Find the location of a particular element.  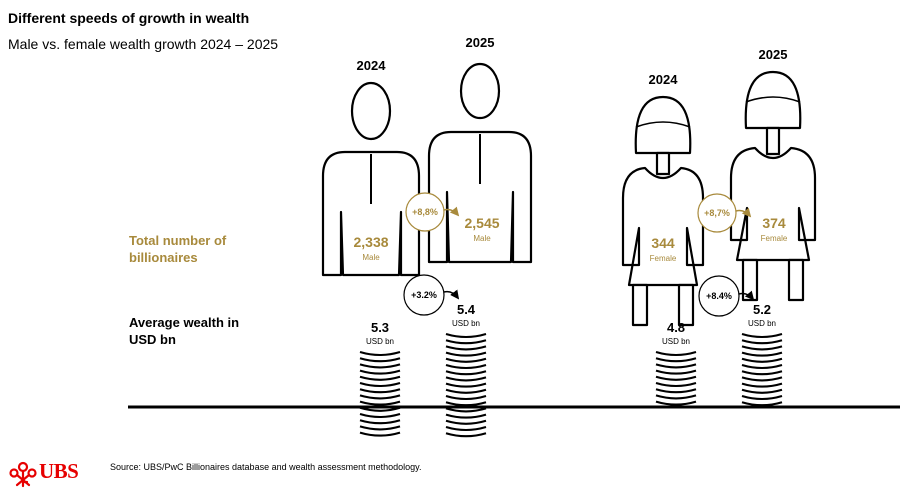

figure-female-2025 is located at coordinates (773, 186).